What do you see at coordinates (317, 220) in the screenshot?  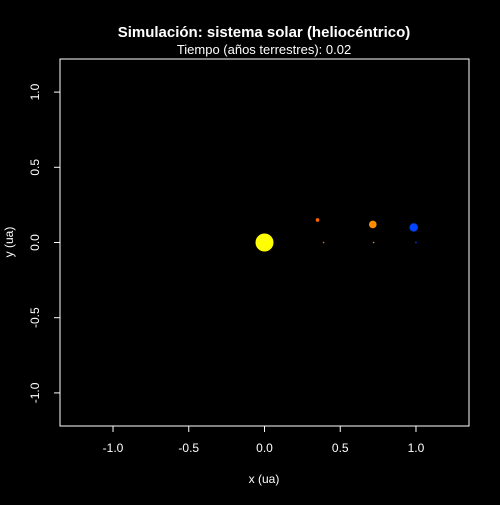 I see `mercury-point` at bounding box center [317, 220].